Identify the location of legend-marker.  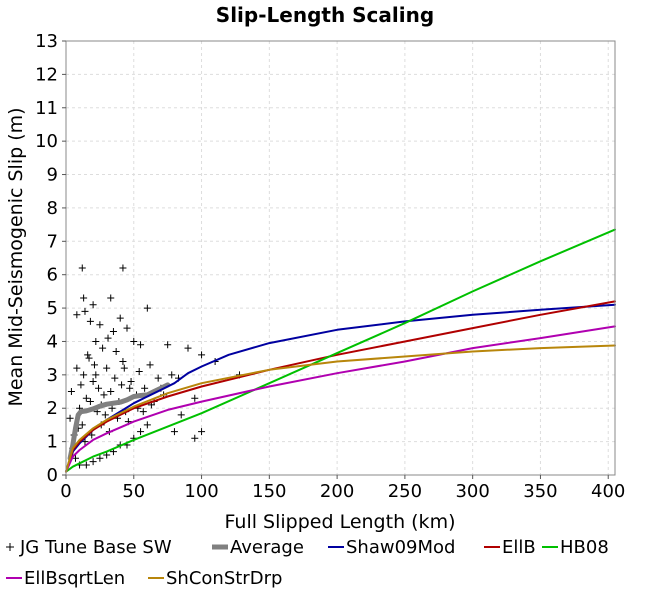
(10, 547).